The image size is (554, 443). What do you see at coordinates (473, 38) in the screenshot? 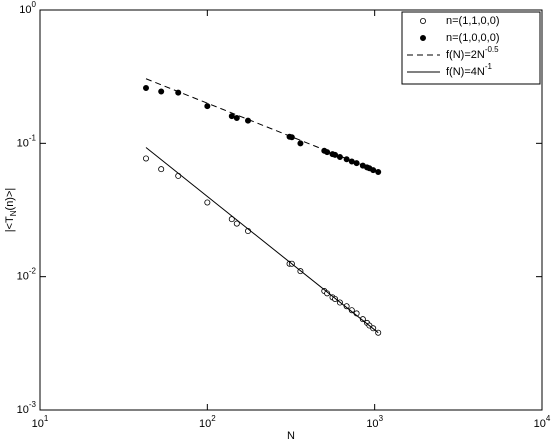
I see `legend-label: n=(1,0,0,0)` at bounding box center [473, 38].